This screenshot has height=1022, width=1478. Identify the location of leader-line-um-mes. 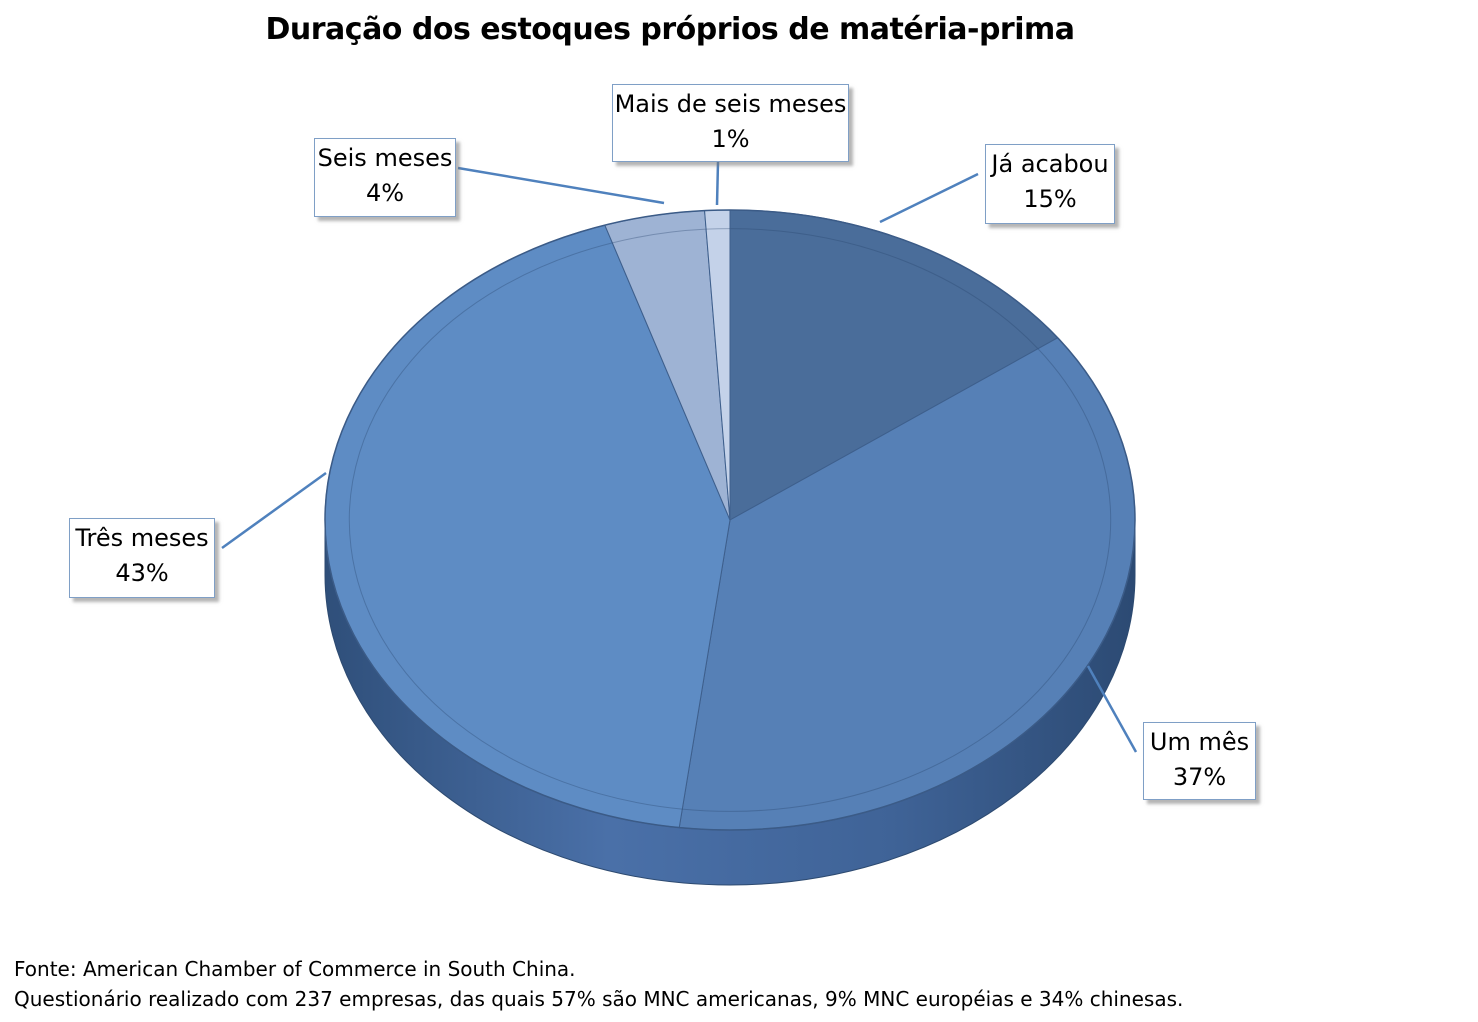
(1112, 709).